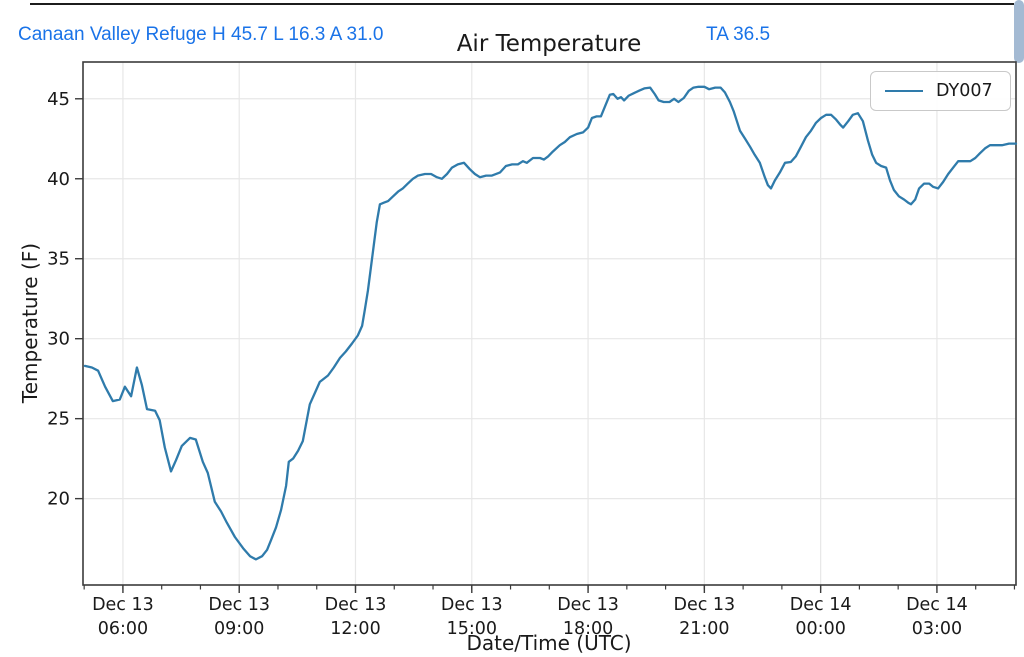  What do you see at coordinates (58, 499) in the screenshot?
I see `y-tick-label: 20` at bounding box center [58, 499].